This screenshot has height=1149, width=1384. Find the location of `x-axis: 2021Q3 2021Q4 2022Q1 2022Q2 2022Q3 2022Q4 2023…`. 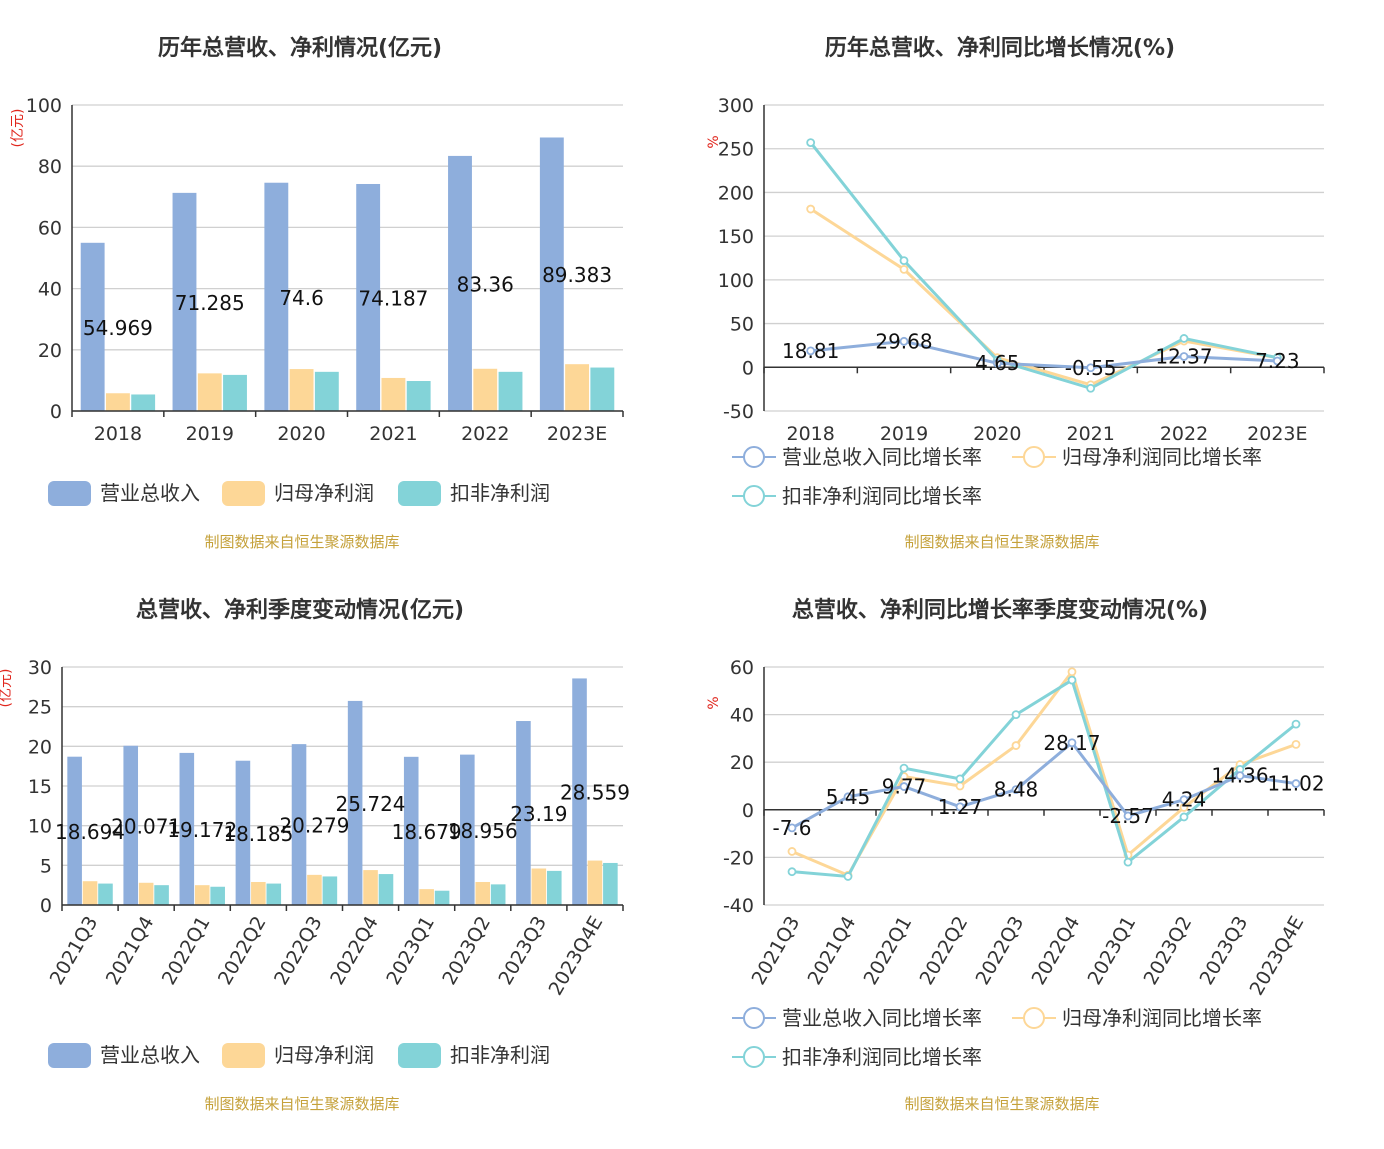

x-axis: 2021Q3 2021Q4 2022Q1 2022Q2 2022Q3 2022Q4 2023… is located at coordinates (335, 952).